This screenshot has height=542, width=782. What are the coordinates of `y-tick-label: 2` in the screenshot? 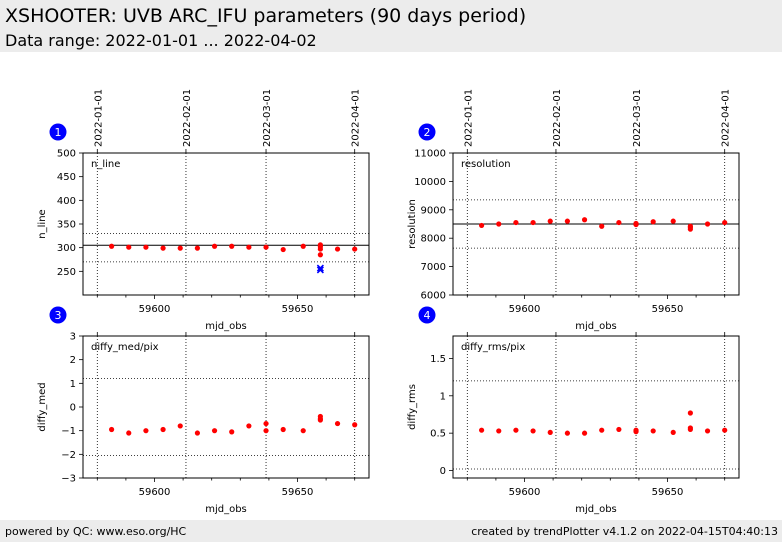 It's located at (73, 360).